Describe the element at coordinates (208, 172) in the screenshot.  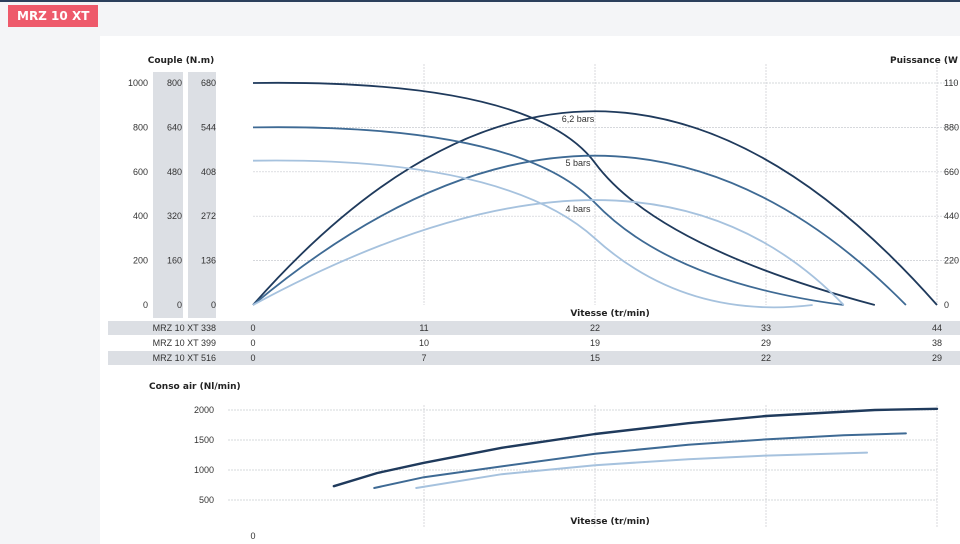
I see `couple-tick-label: 408` at that location.